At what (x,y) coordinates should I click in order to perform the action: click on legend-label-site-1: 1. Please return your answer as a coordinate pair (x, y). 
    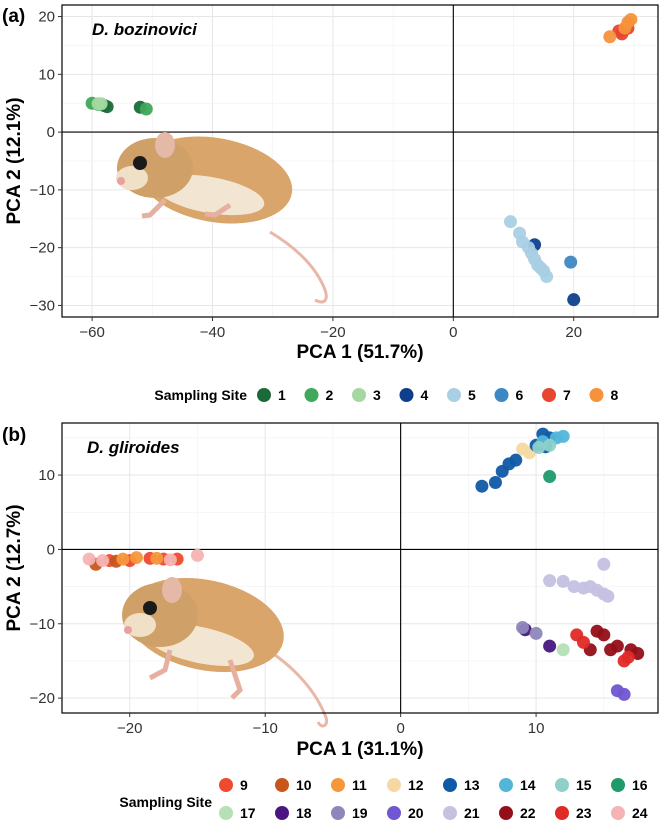
    Looking at the image, I should click on (282, 395).